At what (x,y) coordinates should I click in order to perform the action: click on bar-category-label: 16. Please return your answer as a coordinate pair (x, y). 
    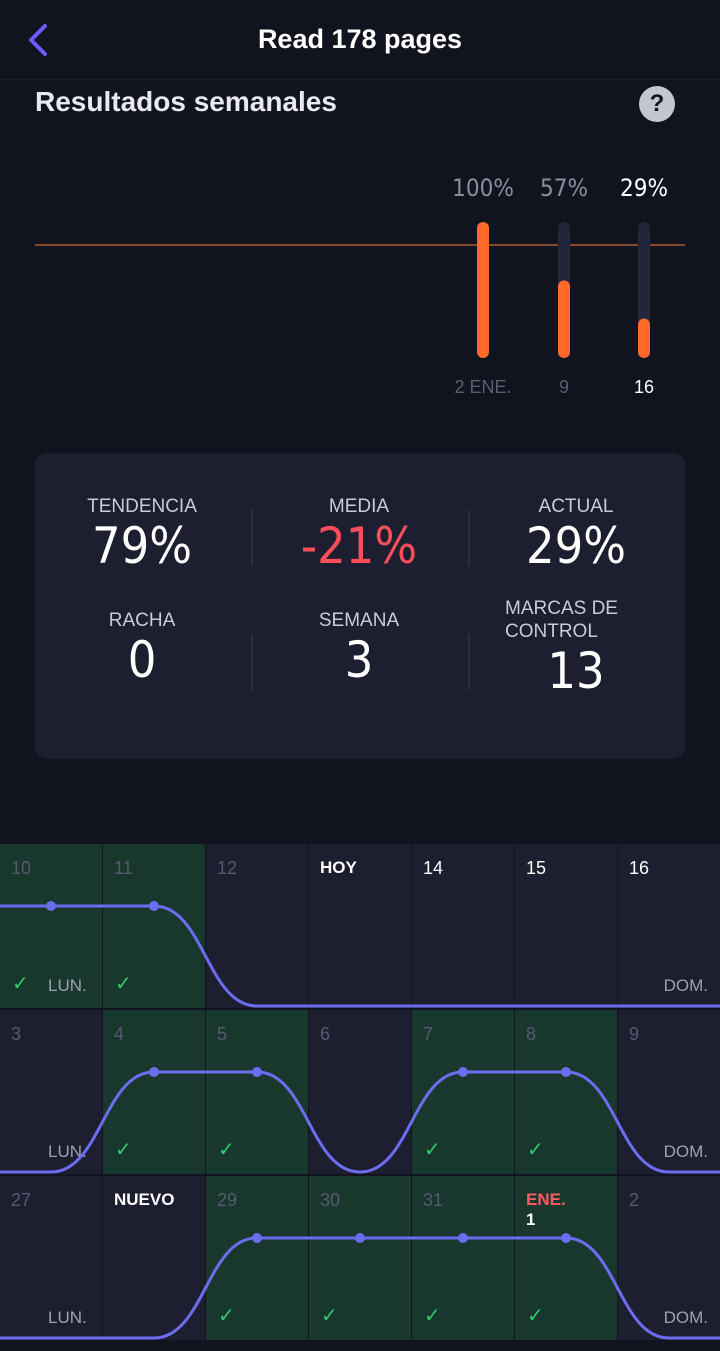
    Looking at the image, I should click on (644, 387).